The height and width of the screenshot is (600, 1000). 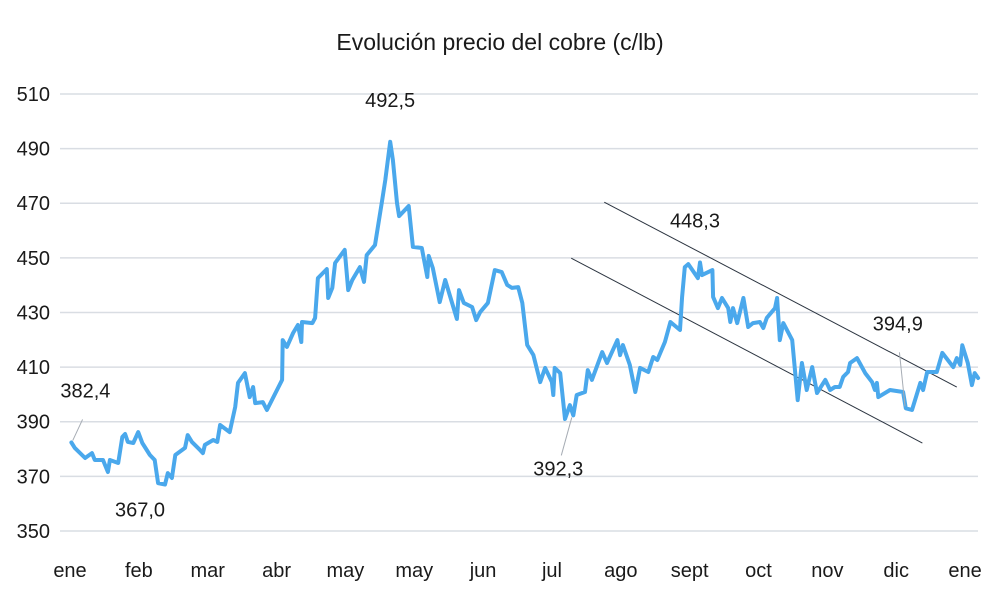 I want to click on x-tick-label: nov, so click(x=827, y=571).